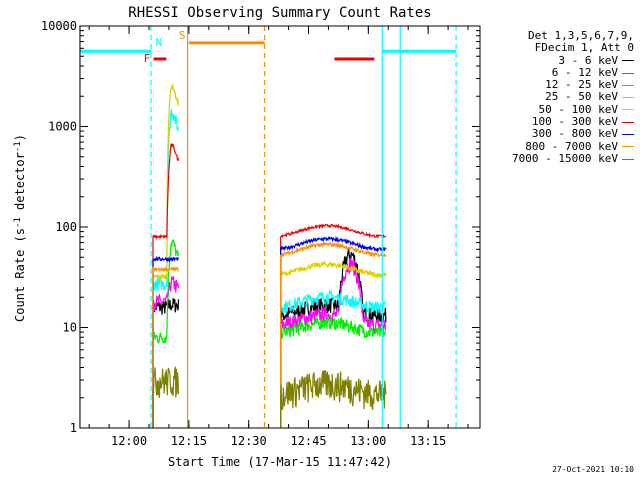 This screenshot has width=640, height=480. I want to click on legend-item-7: 300 - 800 keV, so click(559, 134).